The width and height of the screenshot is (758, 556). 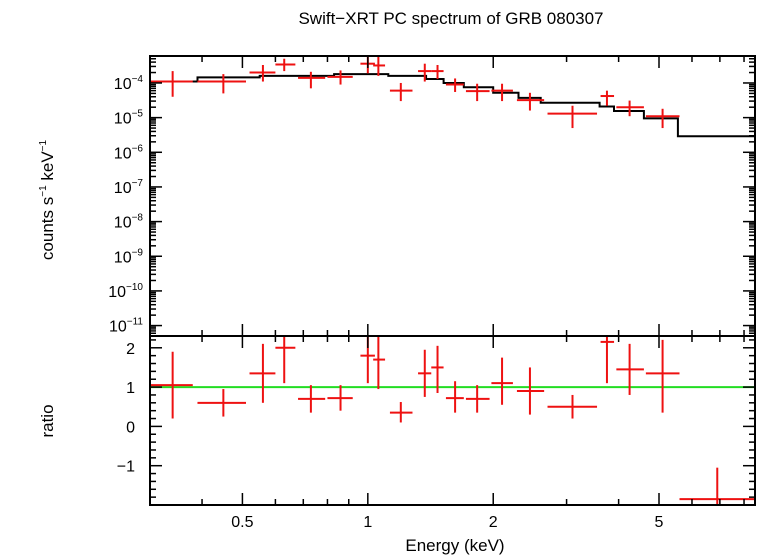 I want to click on y-tick-label: 2, so click(x=130, y=349).